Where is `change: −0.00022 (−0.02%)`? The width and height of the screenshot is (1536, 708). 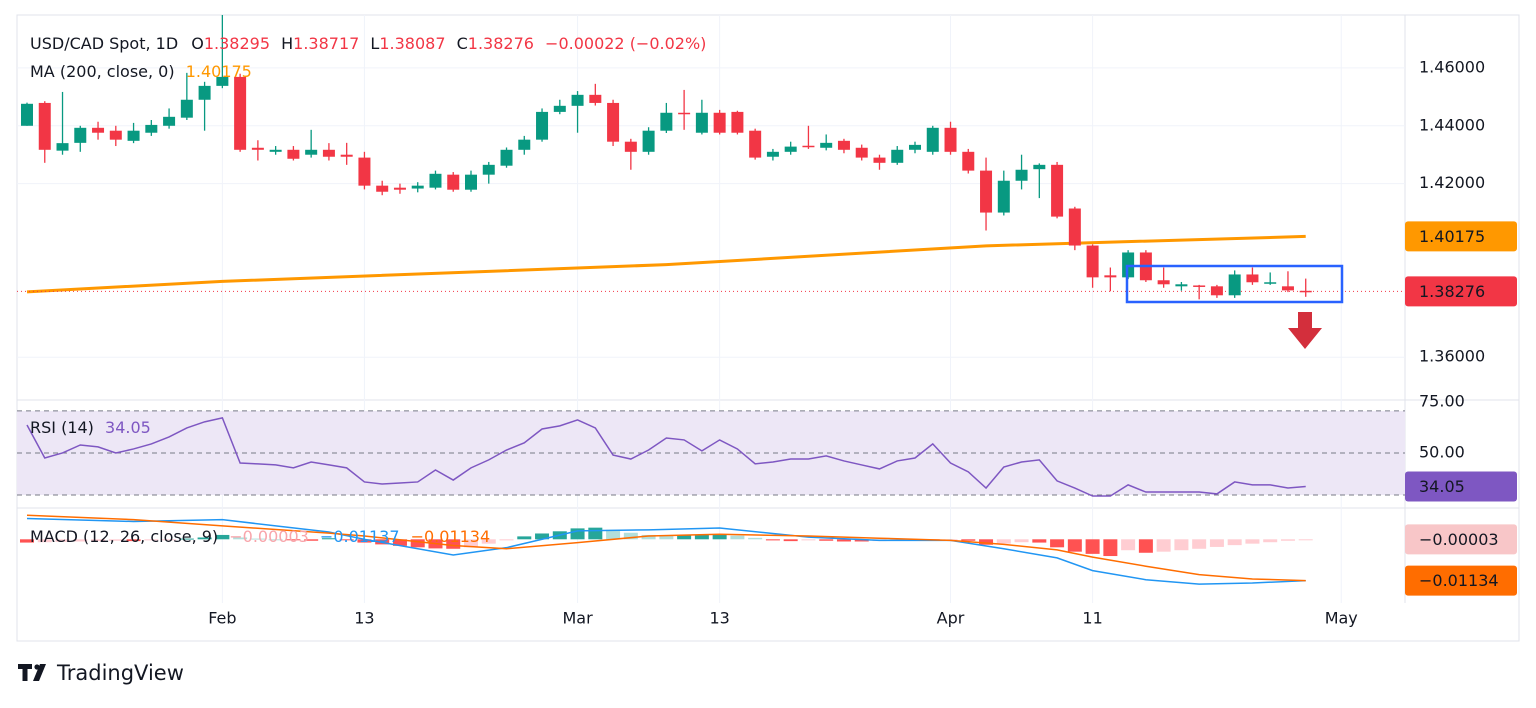
change: −0.00022 (−0.02%) is located at coordinates (625, 43).